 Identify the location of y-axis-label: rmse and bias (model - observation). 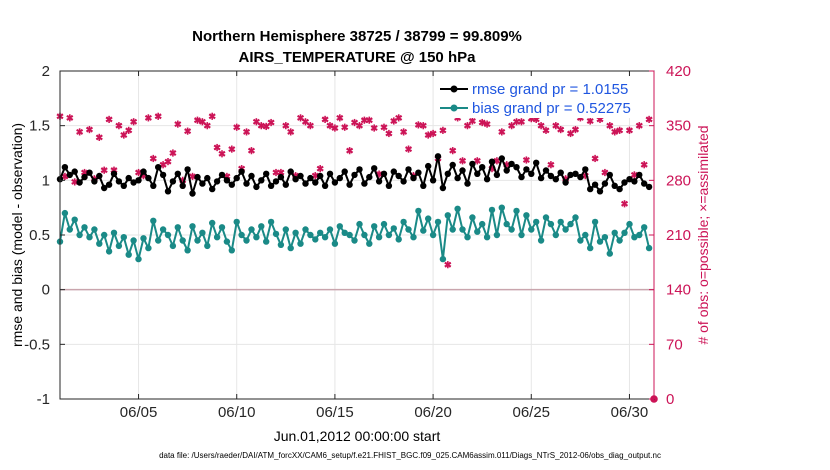
(17, 235).